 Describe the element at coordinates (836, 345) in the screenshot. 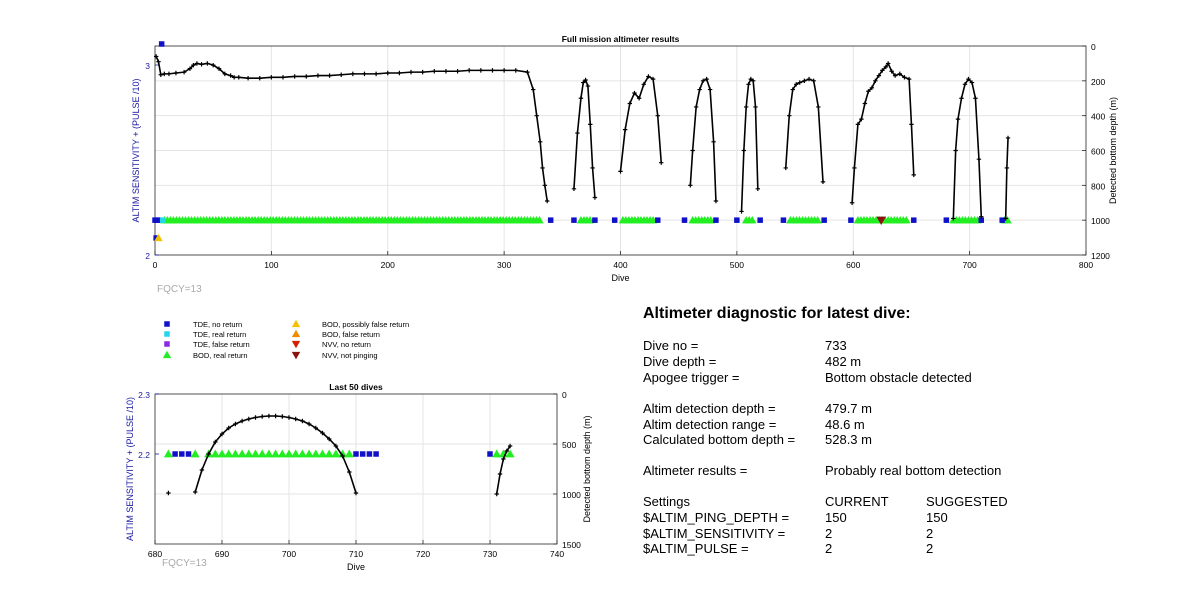

I see `dive-no-value: 733` at that location.